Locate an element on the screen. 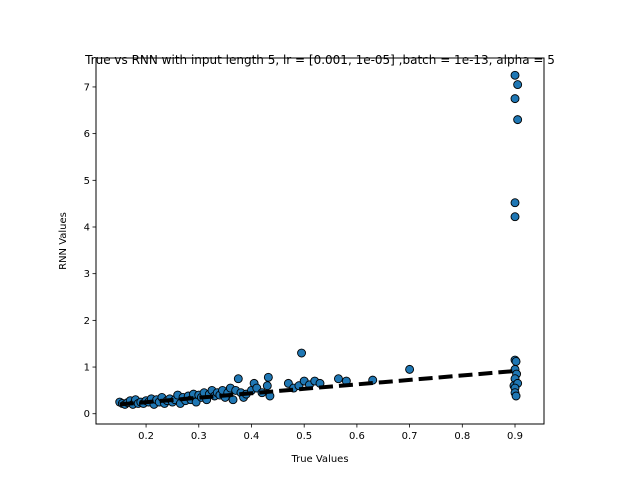  x-tick-label: 0.8 is located at coordinates (462, 436).